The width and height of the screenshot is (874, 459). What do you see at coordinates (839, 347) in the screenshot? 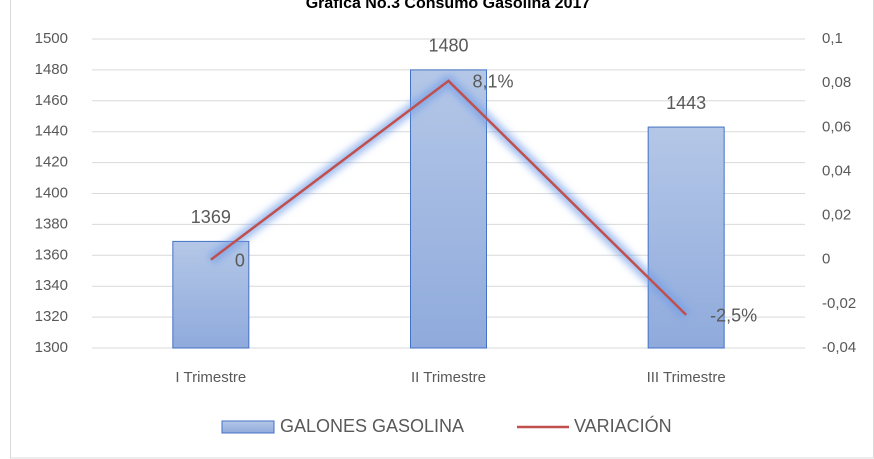
I see `y2-tick-label: -0,04` at bounding box center [839, 347].